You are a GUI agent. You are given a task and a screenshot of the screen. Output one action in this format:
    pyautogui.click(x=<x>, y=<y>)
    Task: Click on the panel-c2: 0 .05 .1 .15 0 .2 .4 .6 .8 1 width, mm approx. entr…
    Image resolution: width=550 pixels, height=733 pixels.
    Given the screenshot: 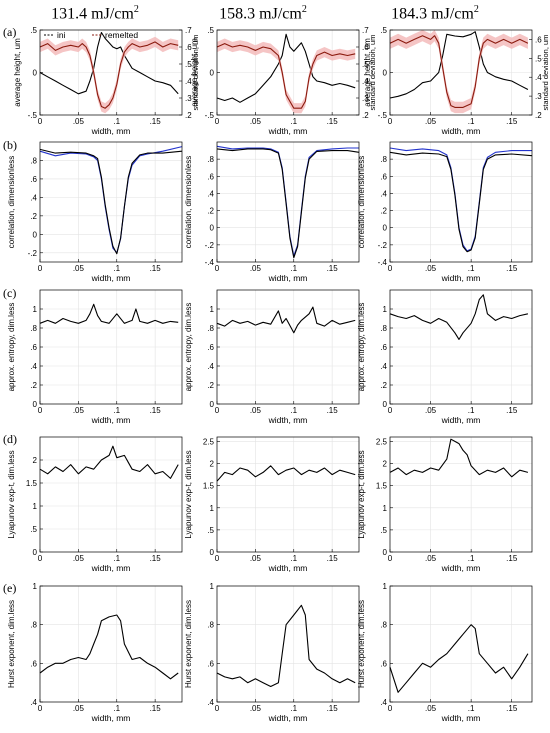 What is the action you would take?
    pyautogui.click(x=272, y=357)
    